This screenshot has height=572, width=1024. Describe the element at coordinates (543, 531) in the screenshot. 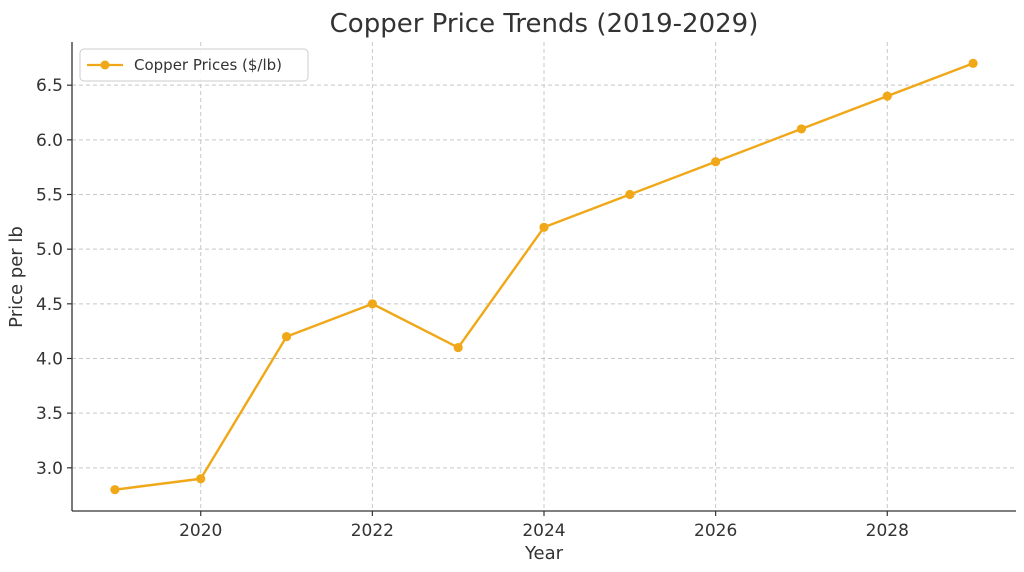

I see `x-tick-label: 2024` at that location.